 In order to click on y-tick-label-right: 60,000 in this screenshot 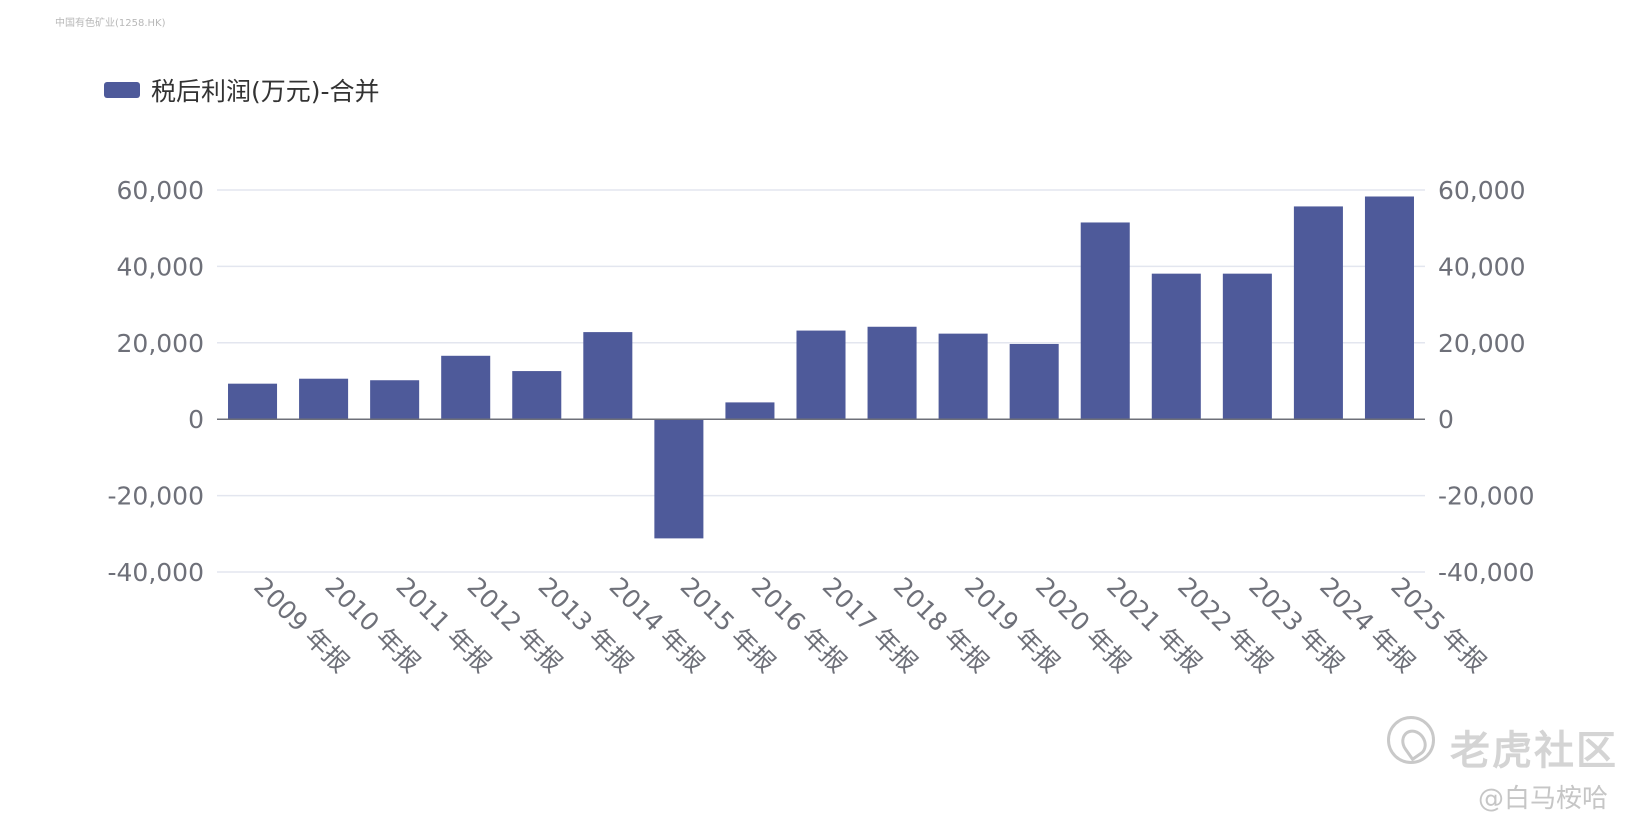, I will do `click(1481, 190)`.